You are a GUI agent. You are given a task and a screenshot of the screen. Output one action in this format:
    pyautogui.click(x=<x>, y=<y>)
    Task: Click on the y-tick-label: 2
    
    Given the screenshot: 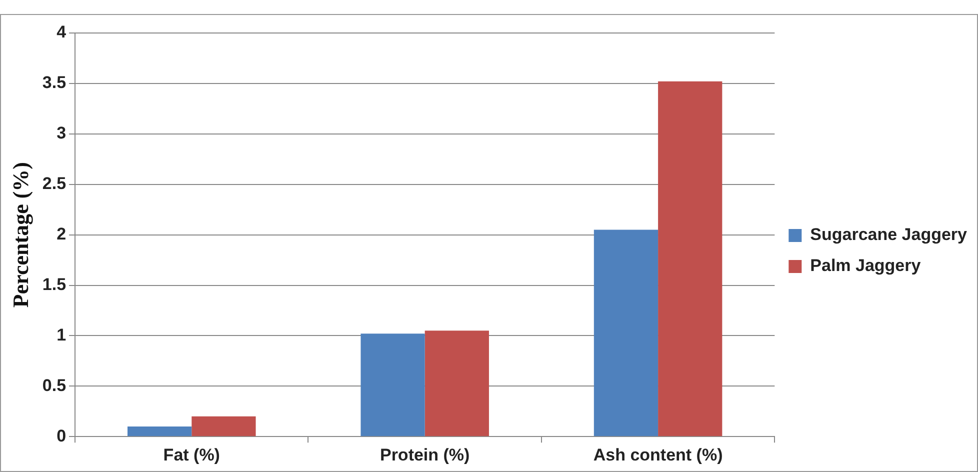 What is the action you would take?
    pyautogui.click(x=61, y=234)
    